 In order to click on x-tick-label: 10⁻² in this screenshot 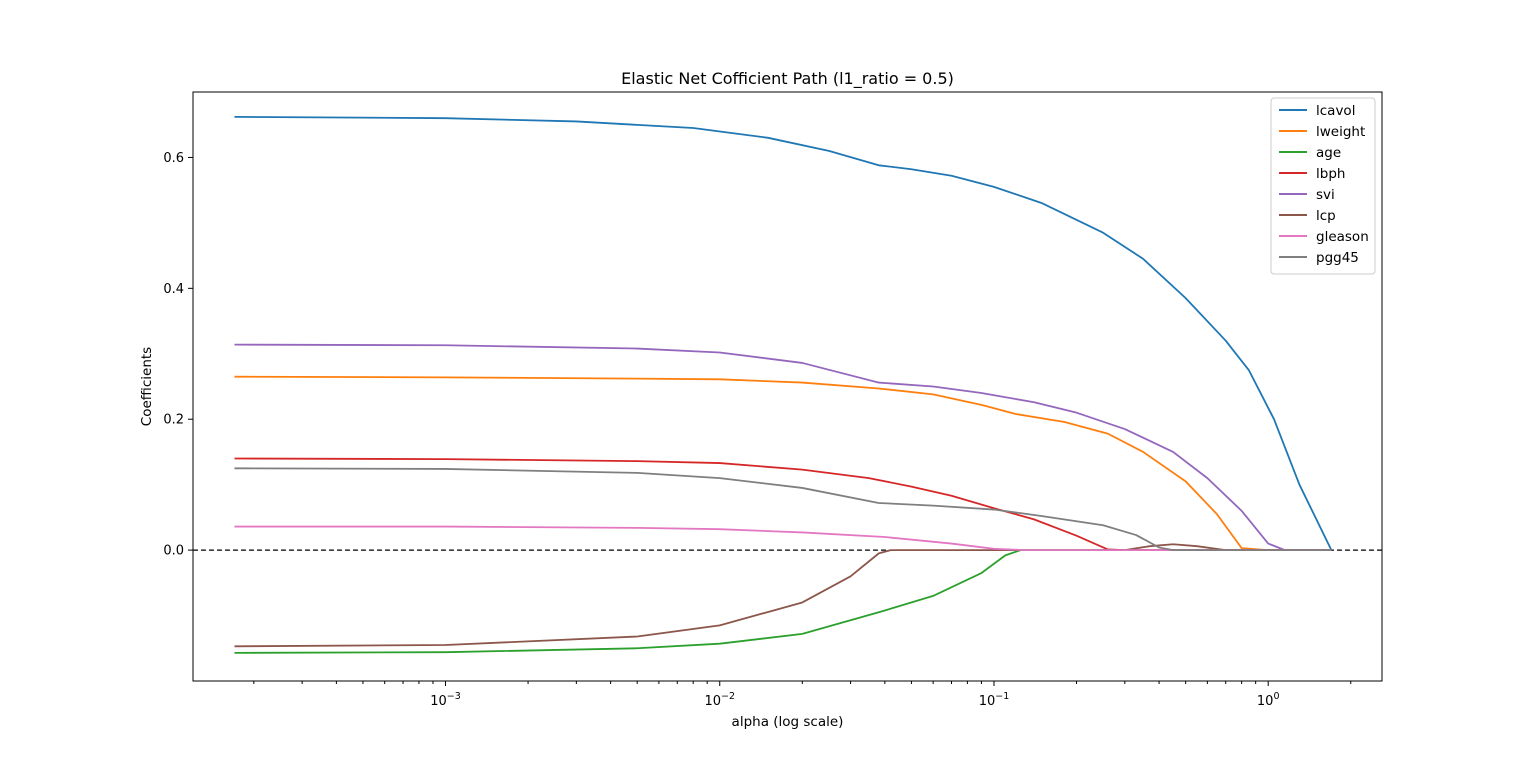, I will do `click(719, 700)`.